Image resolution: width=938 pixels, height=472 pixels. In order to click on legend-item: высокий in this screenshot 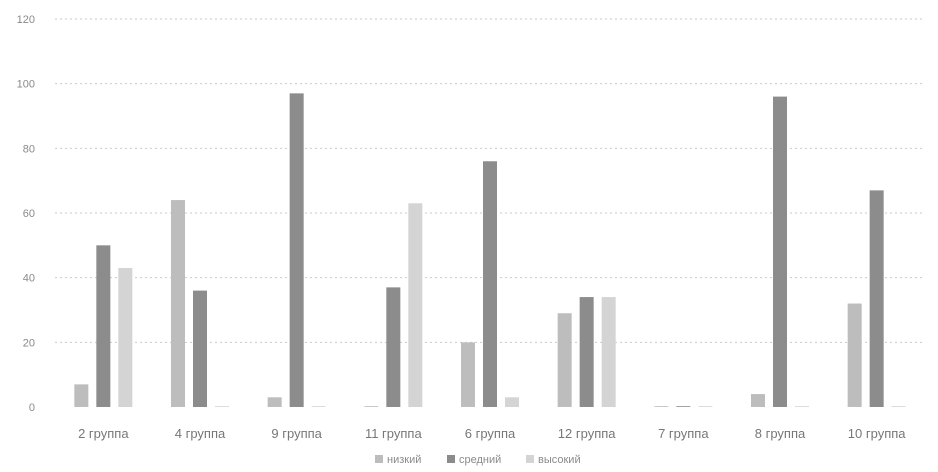, I will do `click(553, 460)`.